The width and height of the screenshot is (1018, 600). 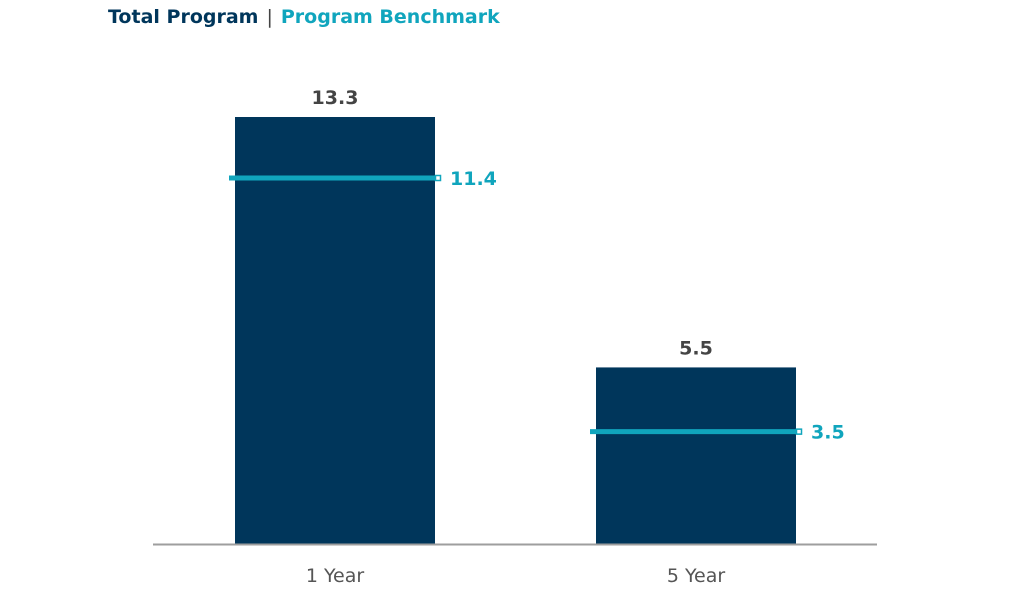 I want to click on bar-value-label: 5.5, so click(x=696, y=348).